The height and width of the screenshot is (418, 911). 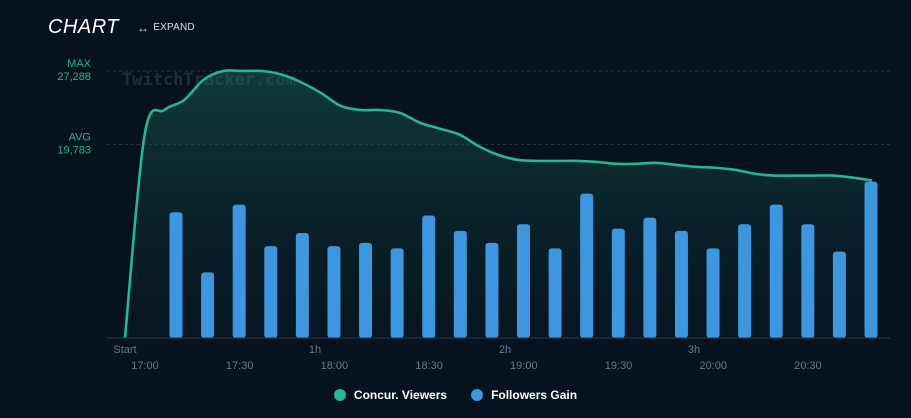 What do you see at coordinates (121, 27) in the screenshot?
I see `chart-header: CHART ↔ EXPAND` at bounding box center [121, 27].